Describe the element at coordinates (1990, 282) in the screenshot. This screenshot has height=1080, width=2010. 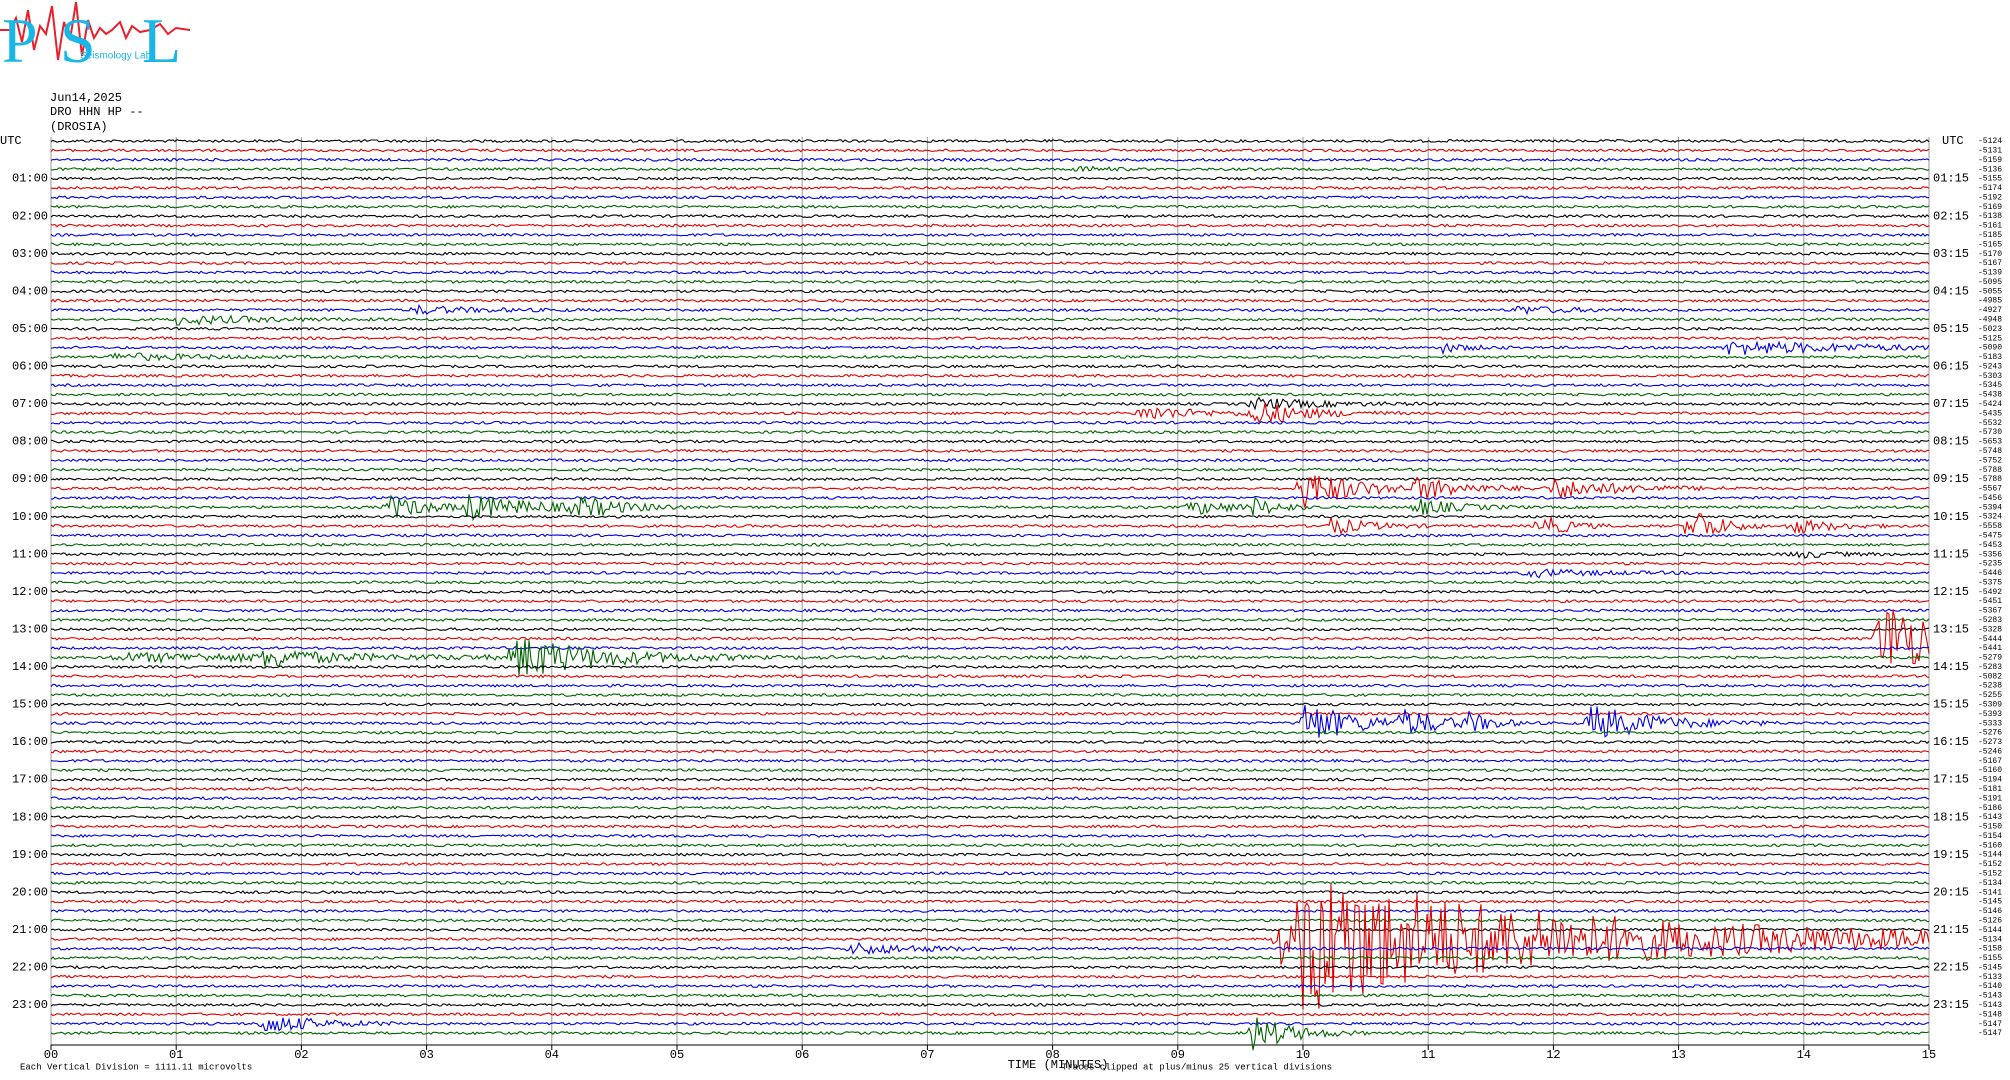
I see `trace-offset: -5095` at that location.